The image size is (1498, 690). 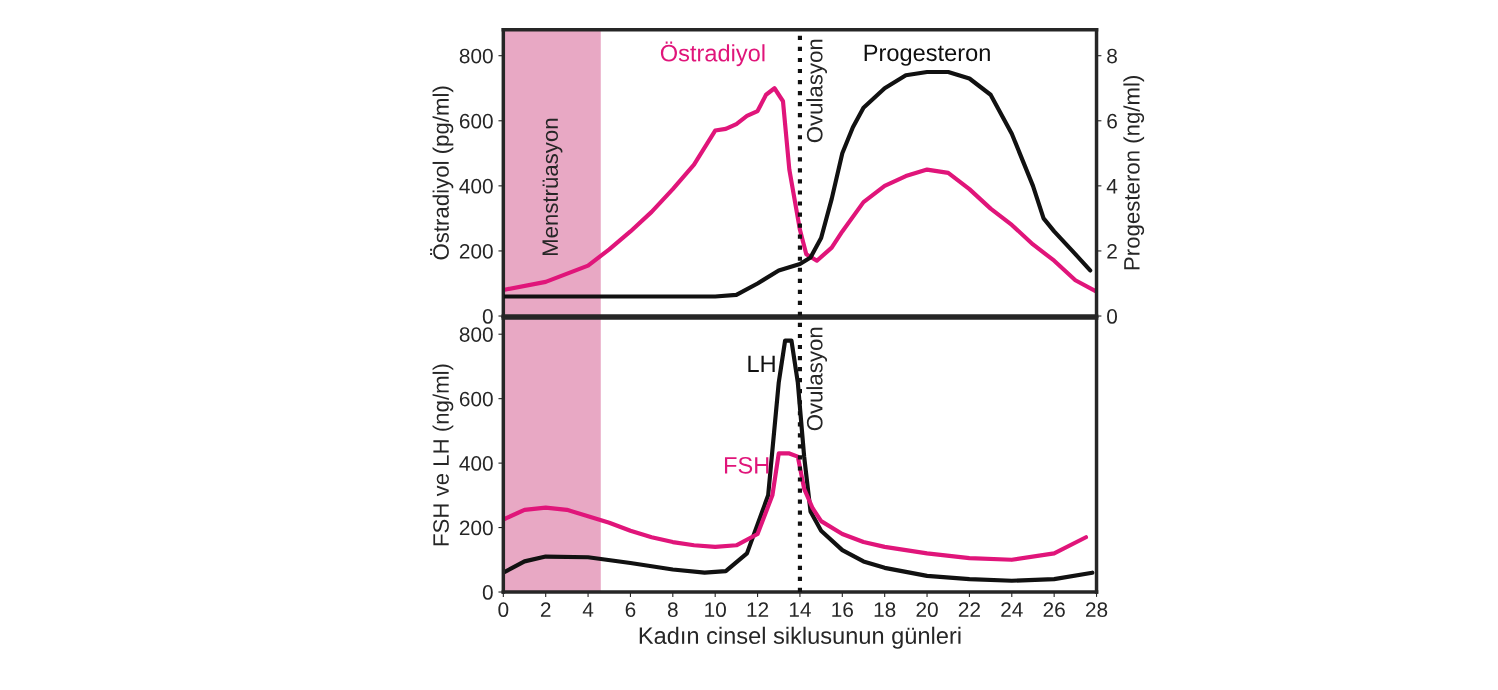 I want to click on x-tick-label: 10, so click(x=715, y=610).